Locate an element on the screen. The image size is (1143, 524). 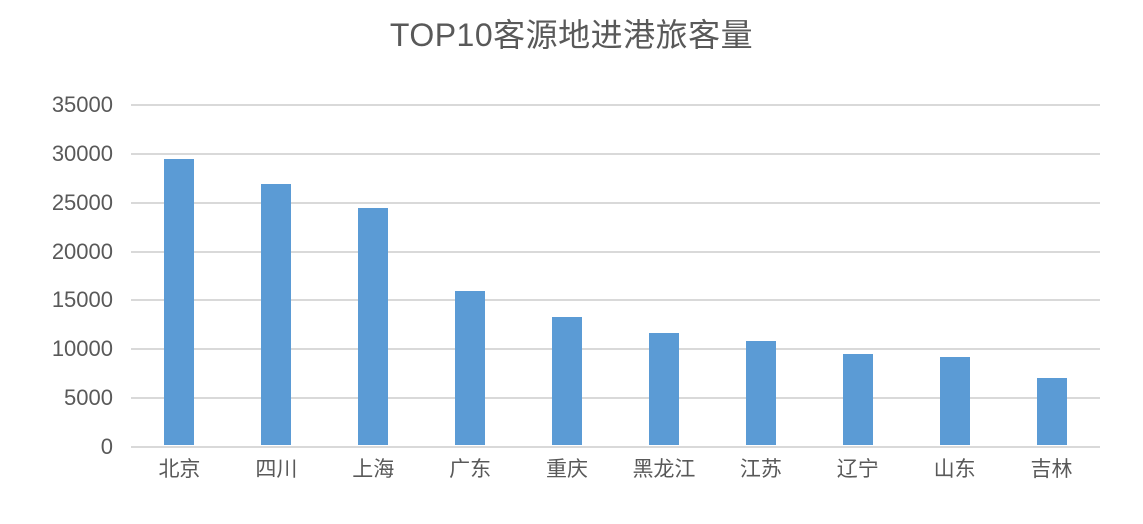
bar-北京 is located at coordinates (179, 301).